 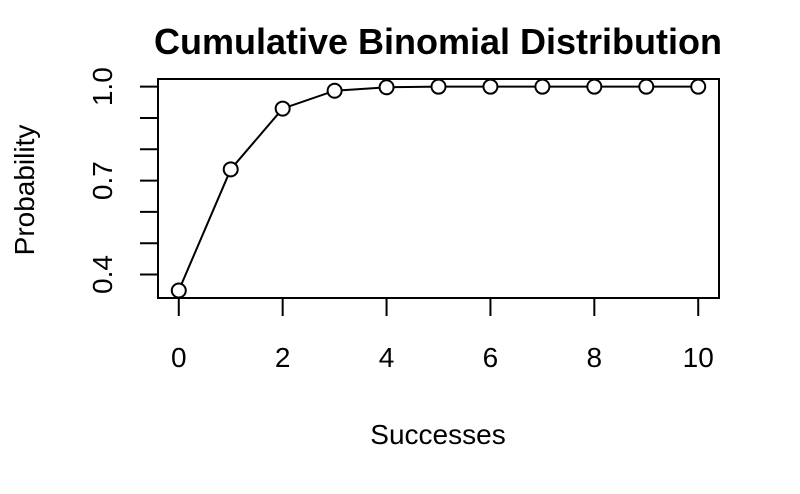 What do you see at coordinates (102, 180) in the screenshot?
I see `y-tick-label-1: 0.7` at bounding box center [102, 180].